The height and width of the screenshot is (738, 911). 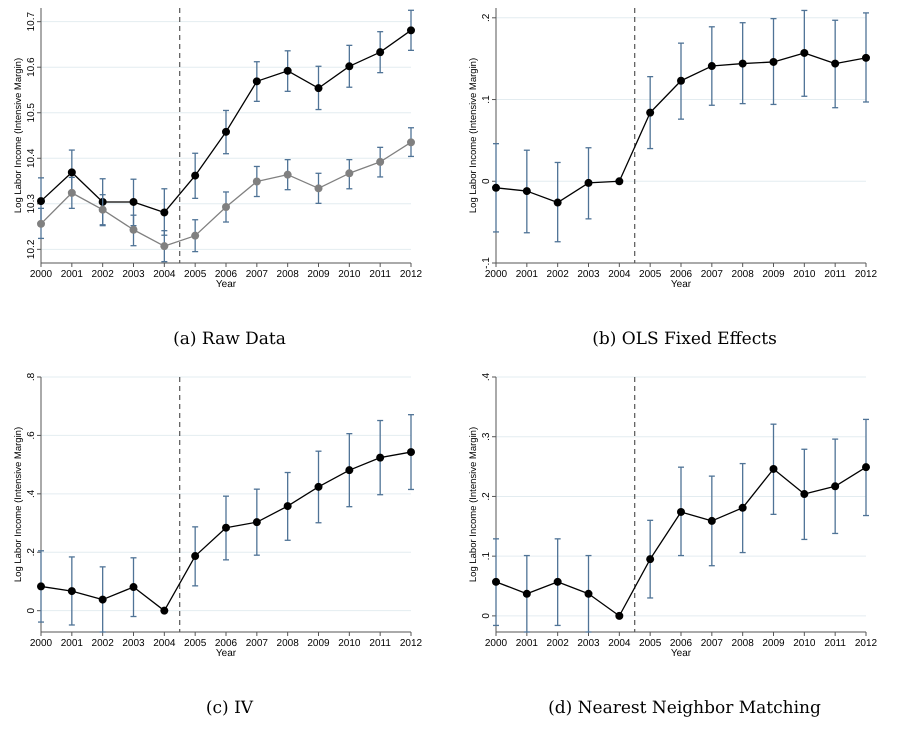 I want to click on y-tick-label: 10.3, so click(x=31, y=204).